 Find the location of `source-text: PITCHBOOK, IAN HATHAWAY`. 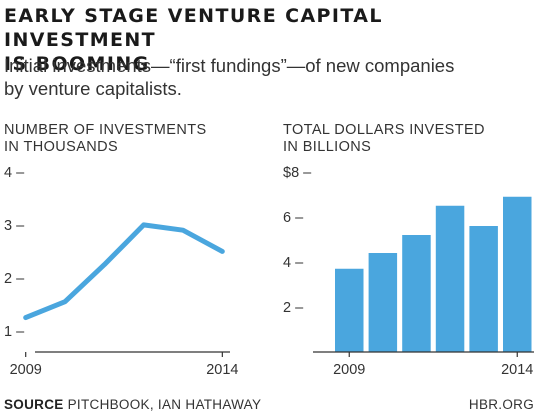

source-text: PITCHBOOK, IAN HATHAWAY is located at coordinates (164, 404).